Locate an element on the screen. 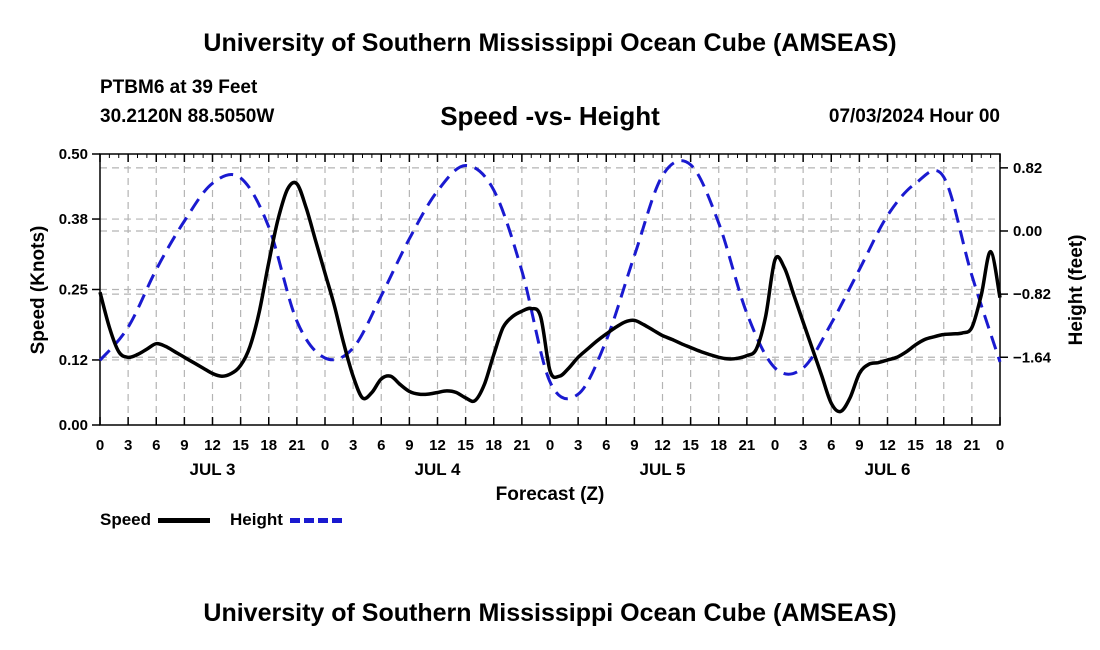  day-label: JUL 3 is located at coordinates (213, 469).